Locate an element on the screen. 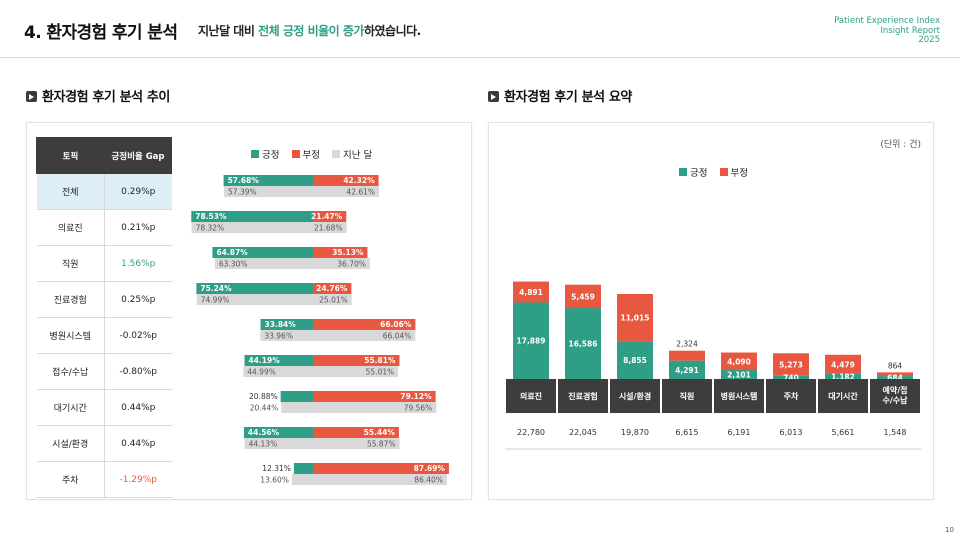  topic-name: 접수/수납 is located at coordinates (70, 371).